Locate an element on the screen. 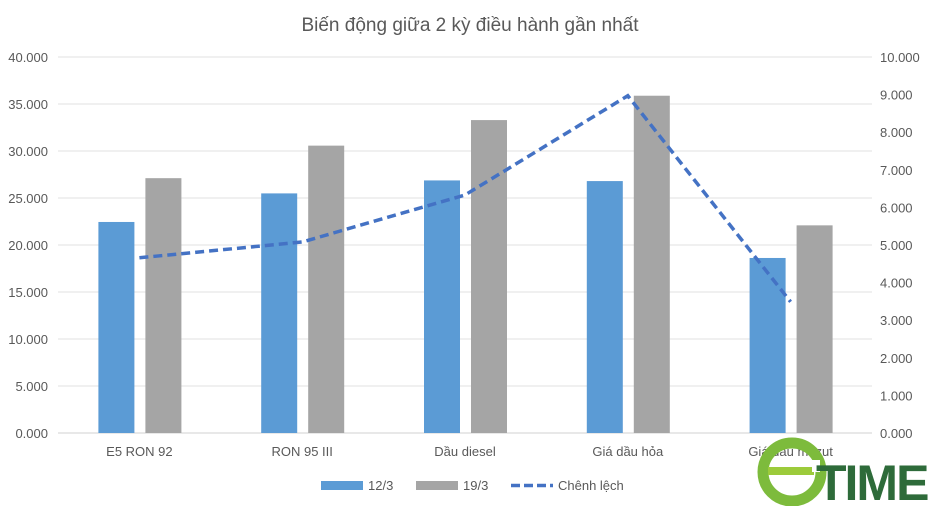 Image resolution: width=941 pixels, height=506 pixels. x-tick-label: Dầu diesel is located at coordinates (465, 451).